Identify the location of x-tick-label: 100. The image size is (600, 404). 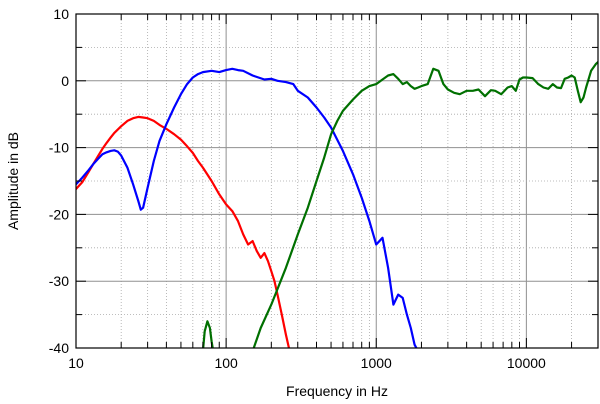
(226, 363).